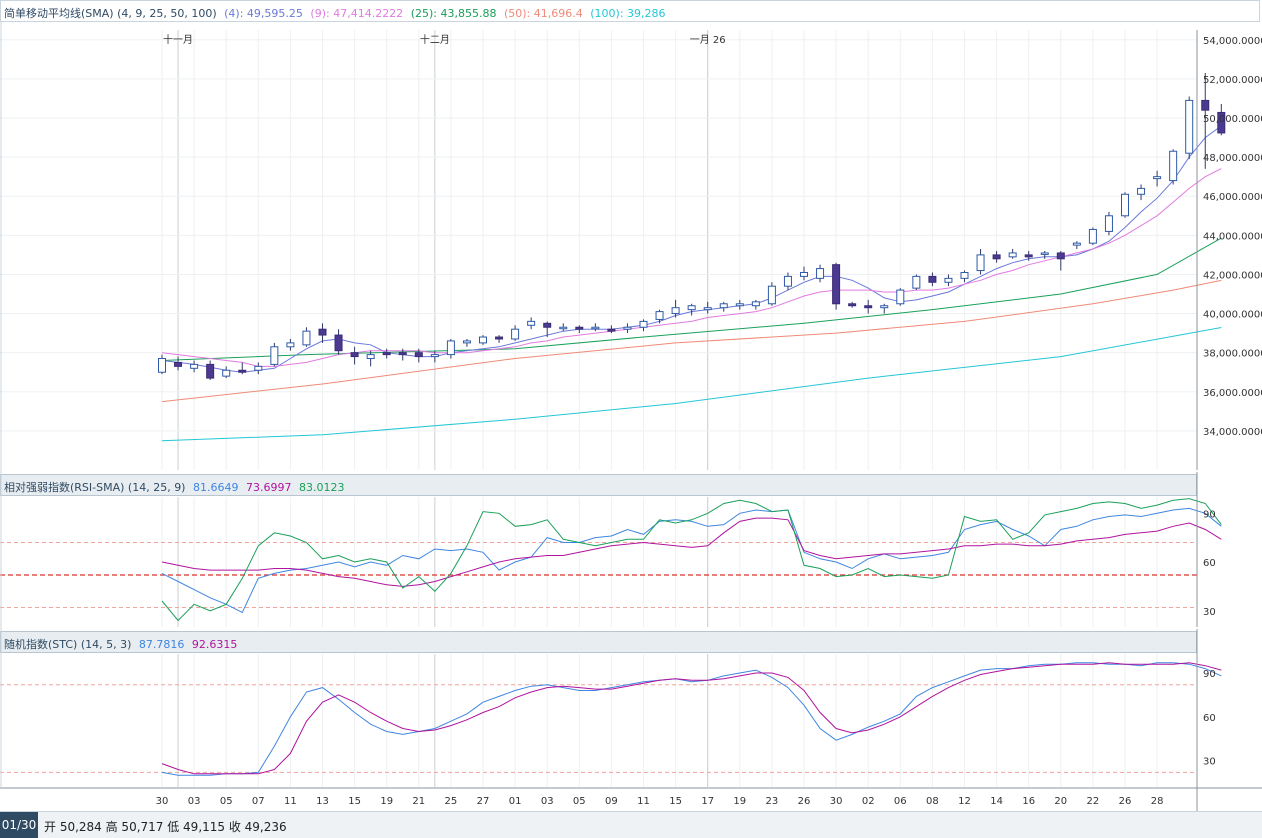  I want to click on x-tick-label: 20, so click(1060, 801).